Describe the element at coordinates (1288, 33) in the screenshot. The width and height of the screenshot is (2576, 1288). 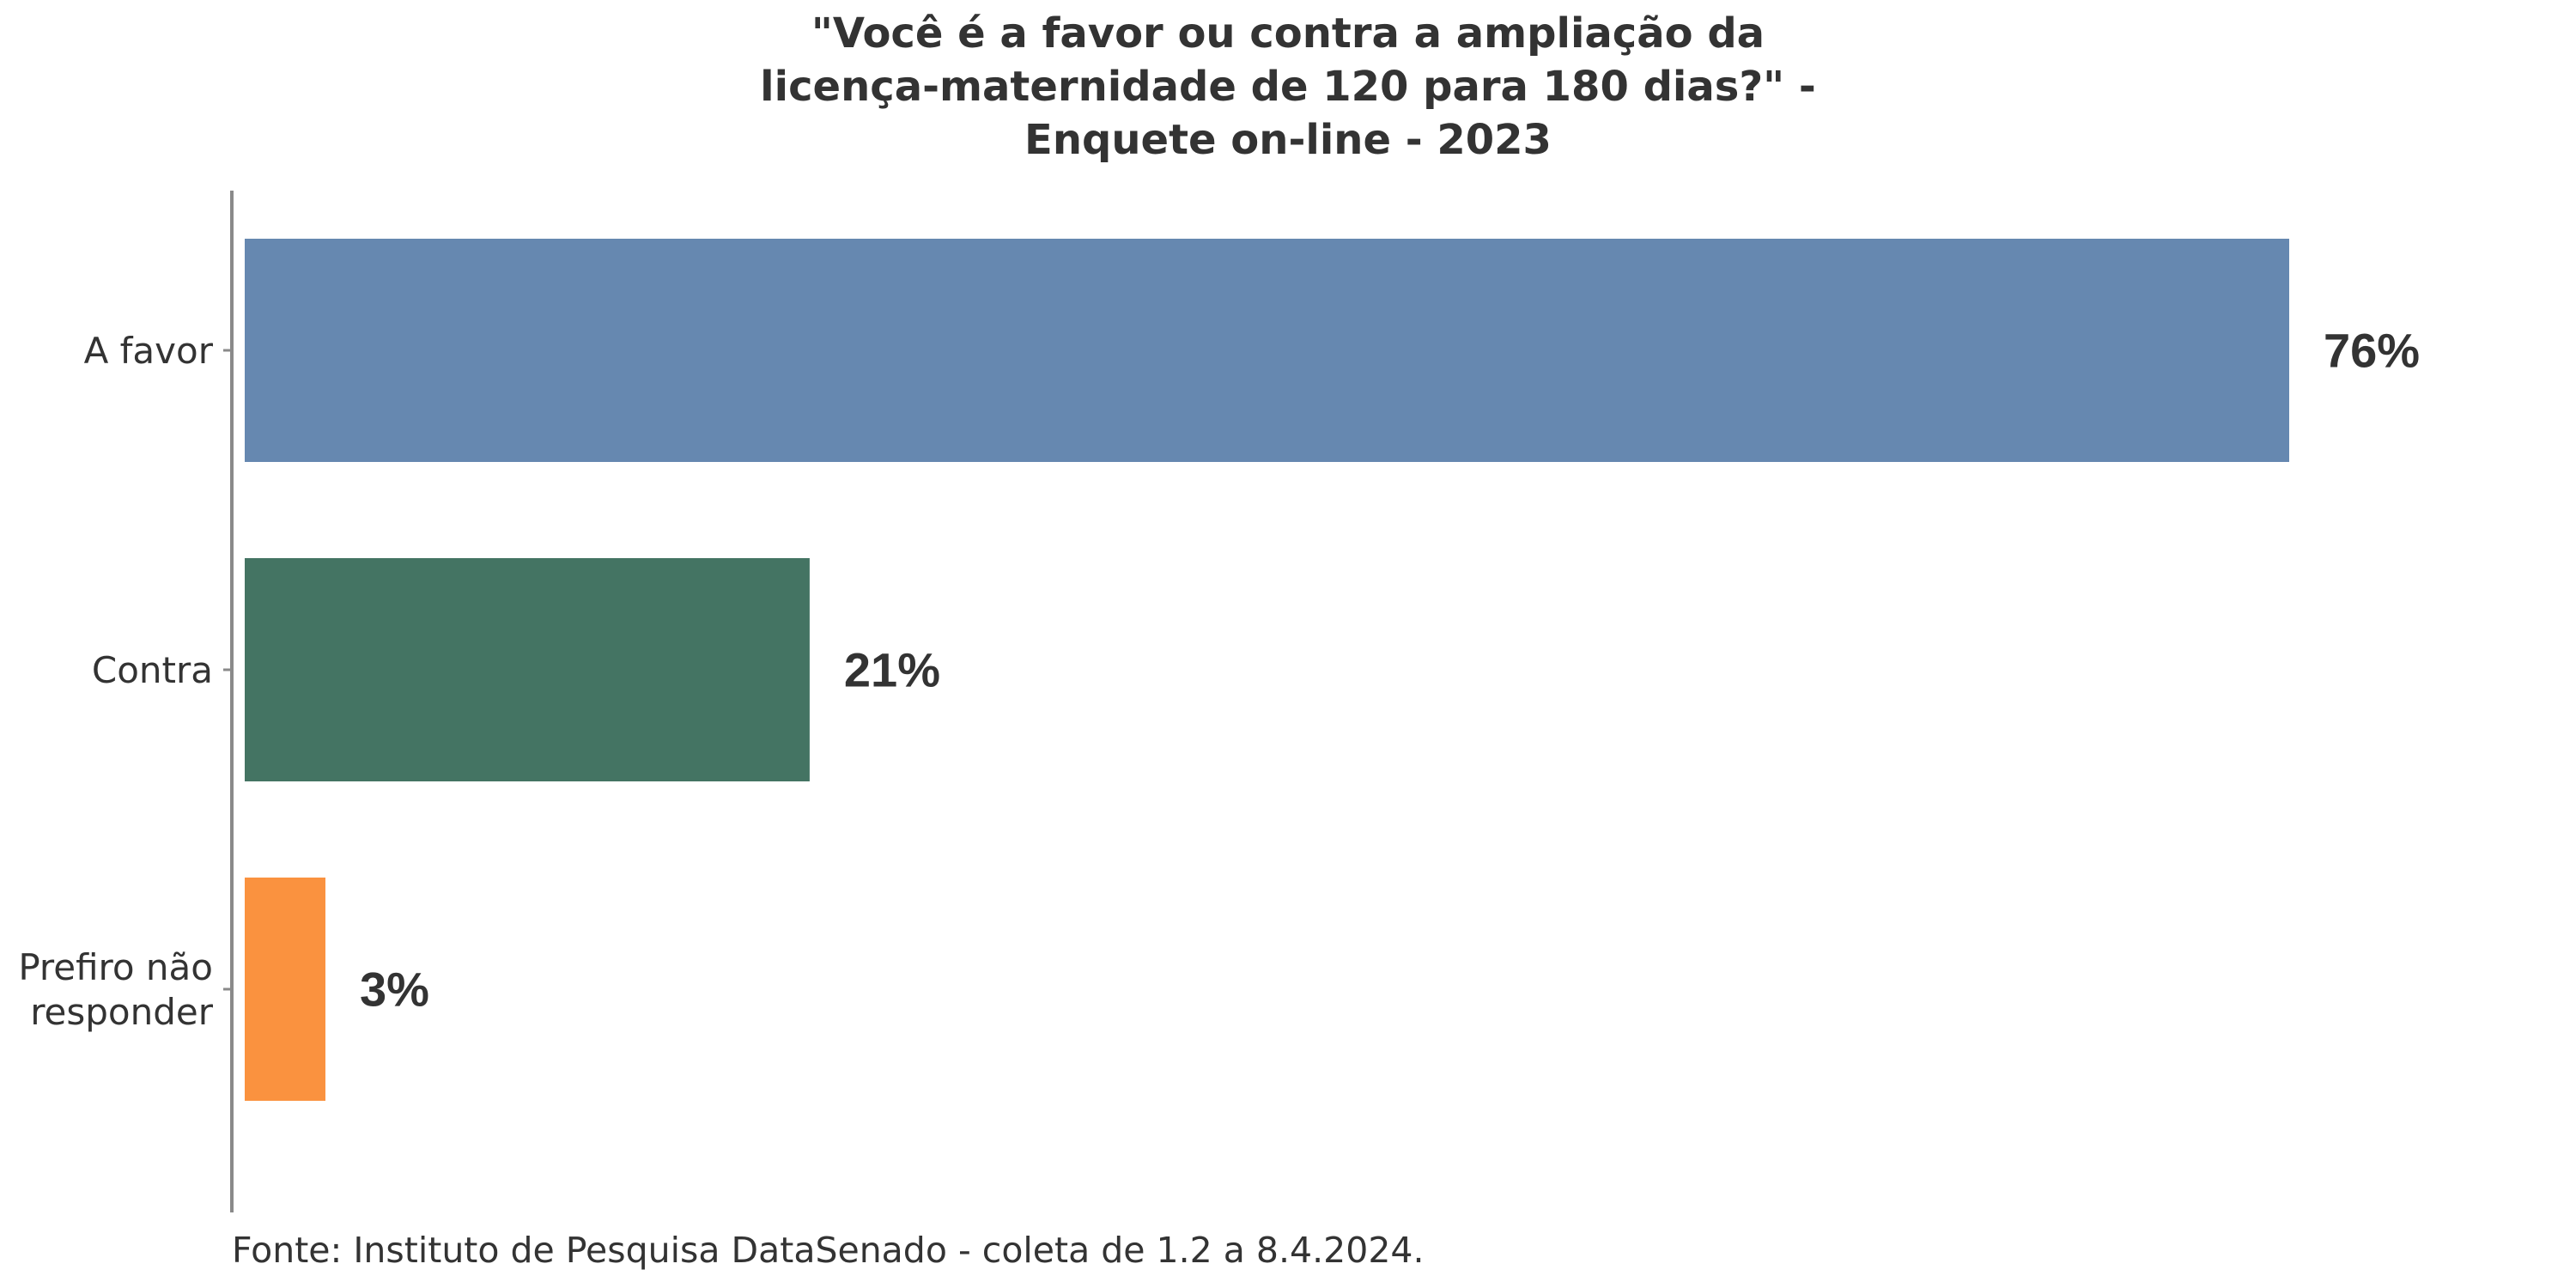
I see `chart-title-line-1: "Você é a favor ou contra a ampliação da` at that location.